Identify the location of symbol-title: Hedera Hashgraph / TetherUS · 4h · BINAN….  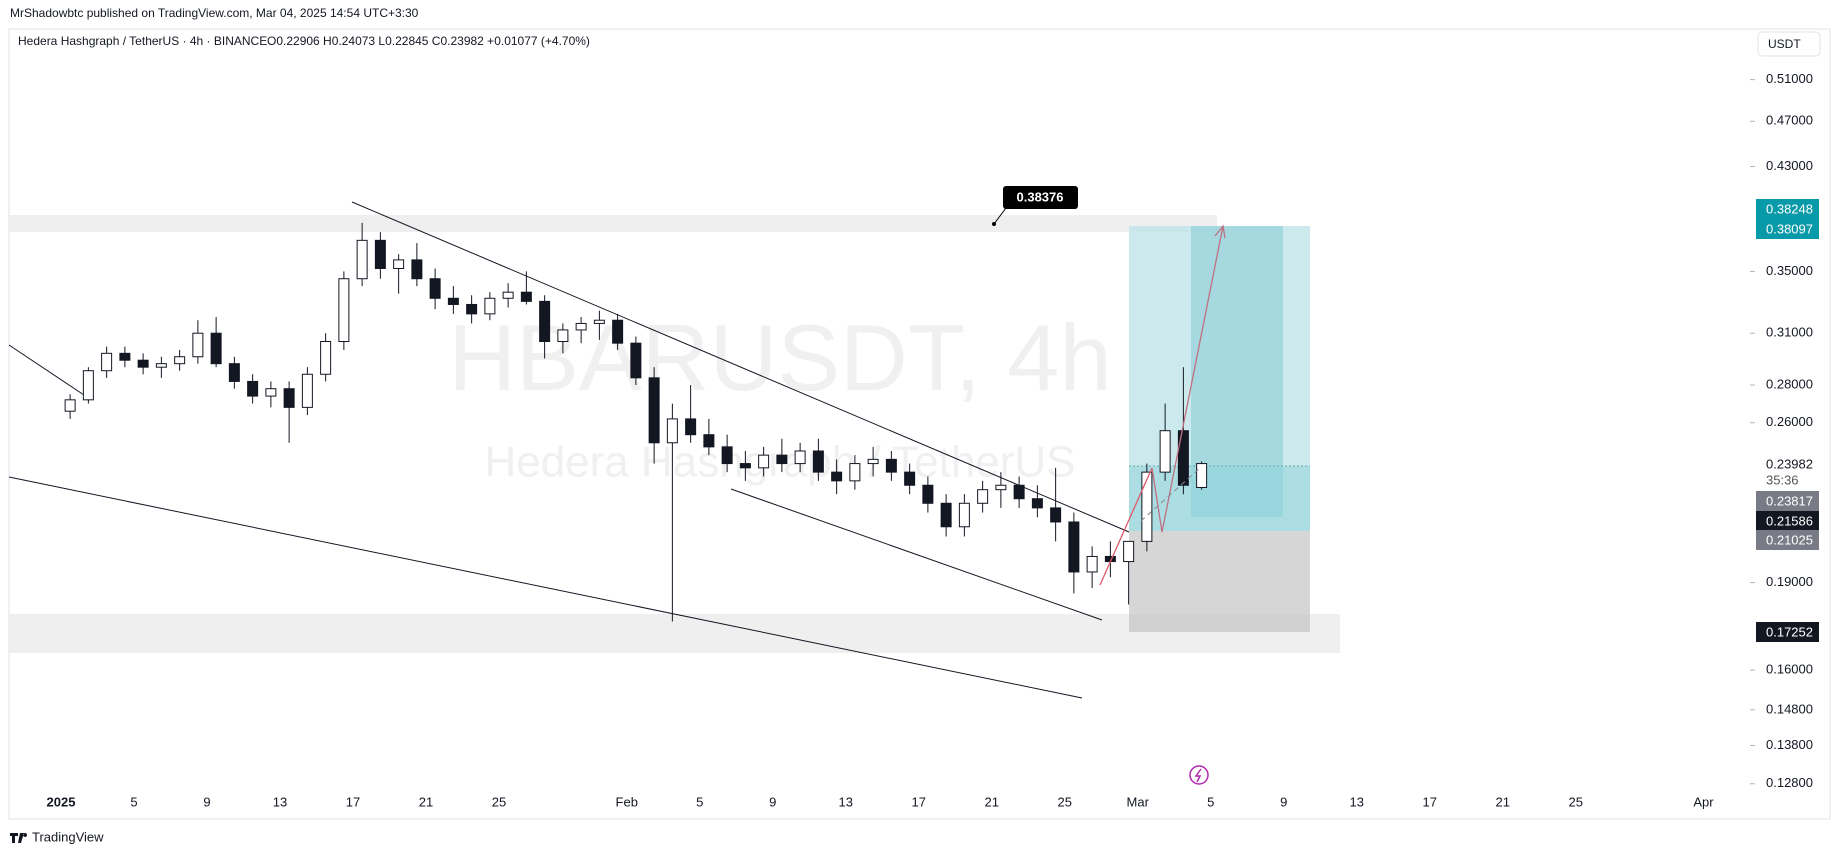
(142, 41).